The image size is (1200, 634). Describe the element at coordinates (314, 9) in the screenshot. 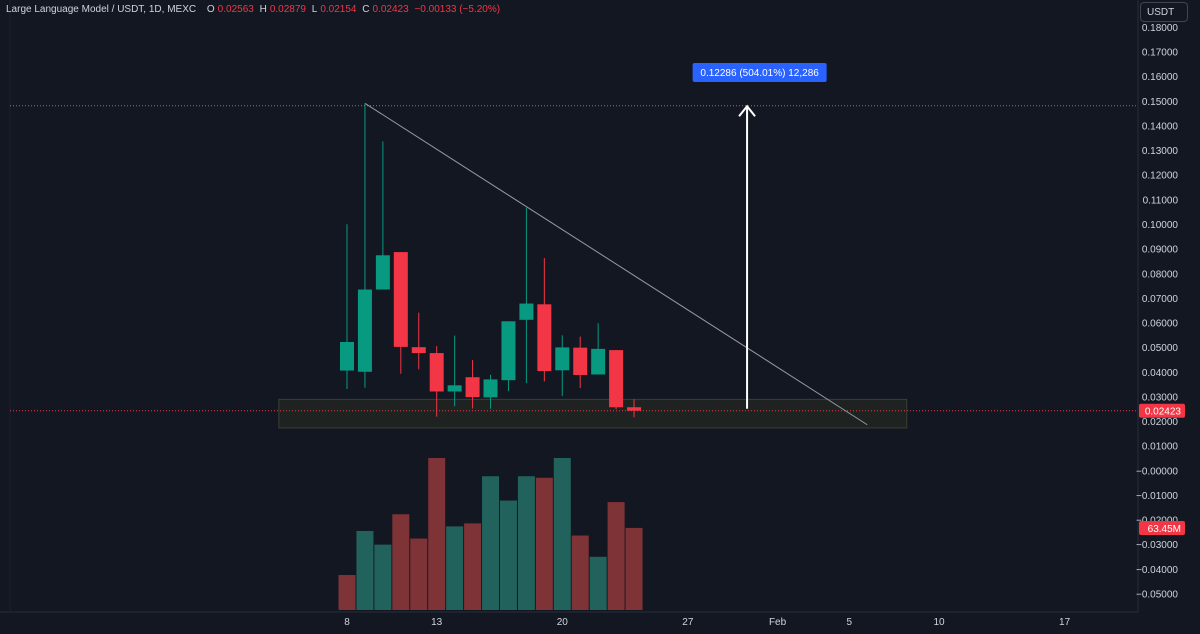

I see `low-label: L` at that location.